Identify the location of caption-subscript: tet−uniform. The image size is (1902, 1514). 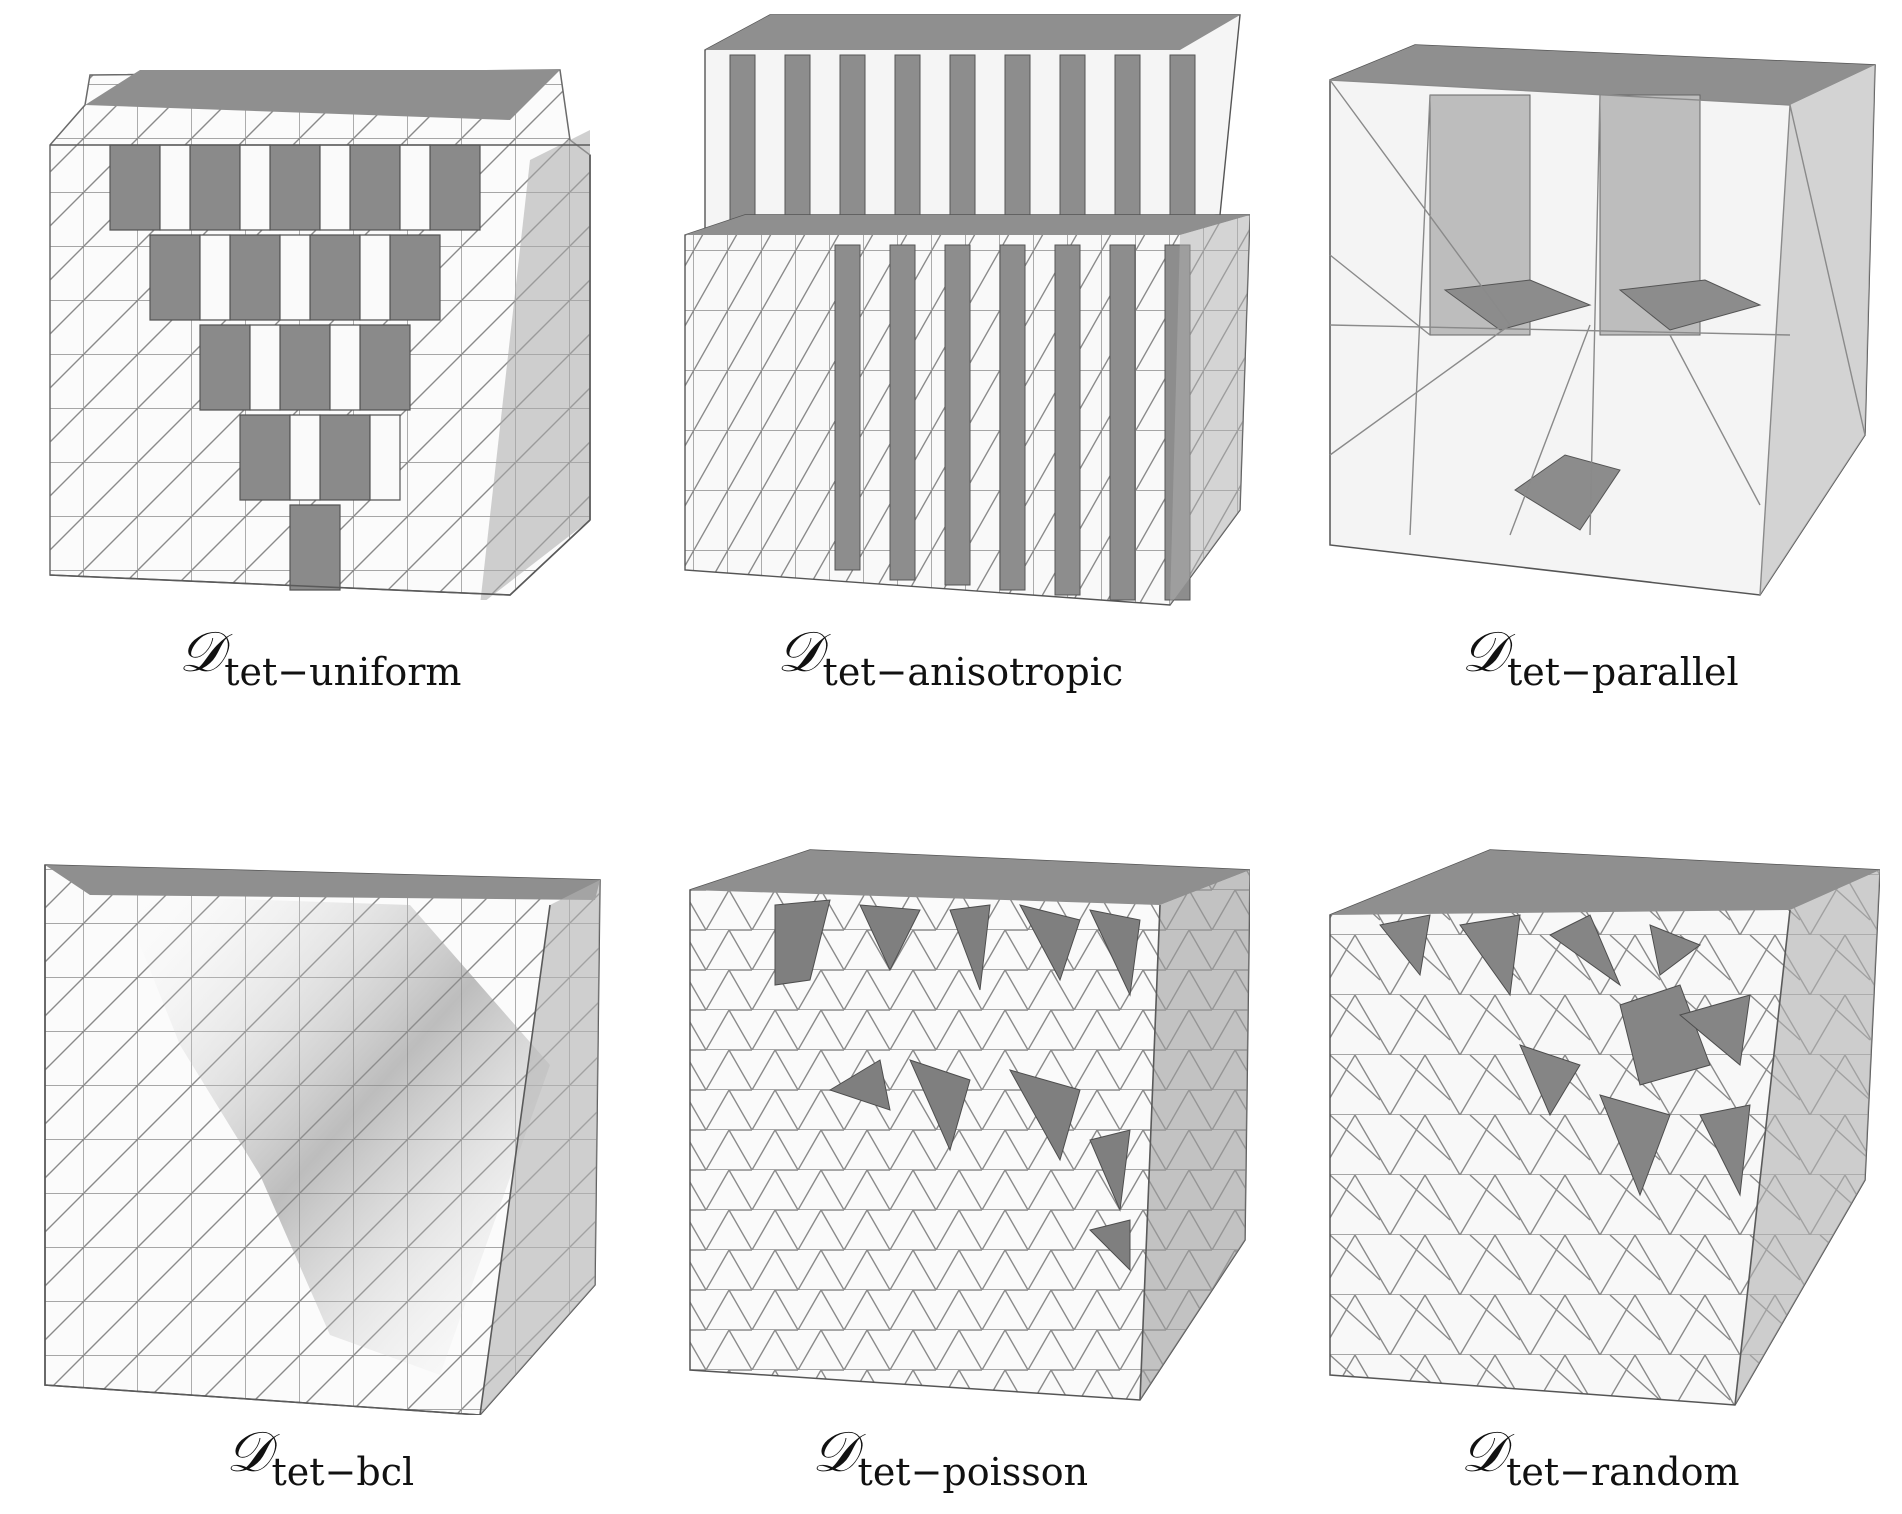
(343, 672).